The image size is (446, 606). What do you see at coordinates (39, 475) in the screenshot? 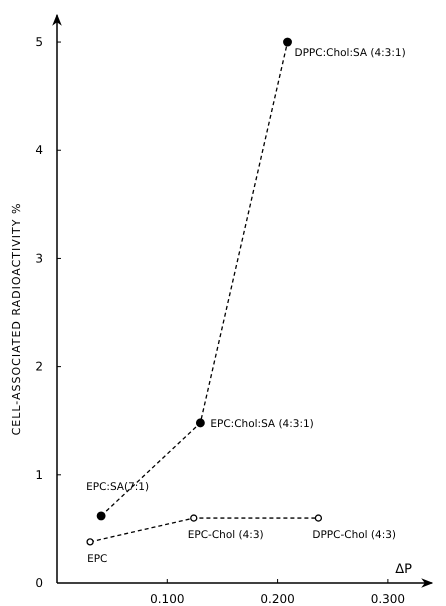
I see `y-tick-label: 1` at bounding box center [39, 475].